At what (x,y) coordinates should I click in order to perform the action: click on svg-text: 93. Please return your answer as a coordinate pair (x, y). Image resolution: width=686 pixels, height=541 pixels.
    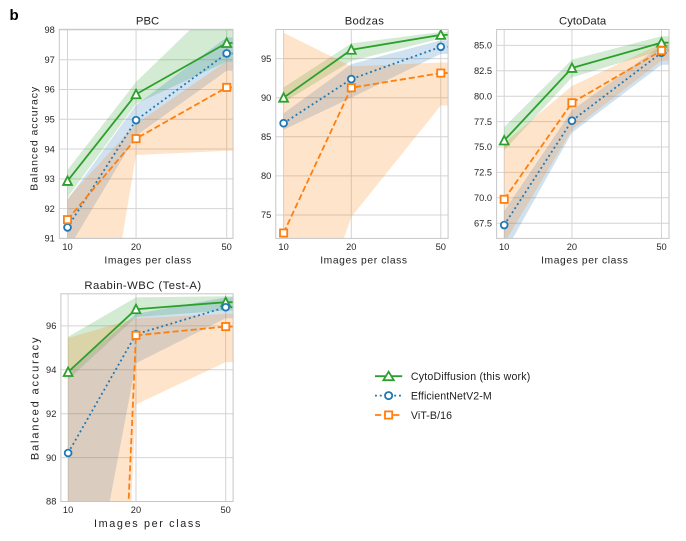
    Looking at the image, I should click on (49, 179).